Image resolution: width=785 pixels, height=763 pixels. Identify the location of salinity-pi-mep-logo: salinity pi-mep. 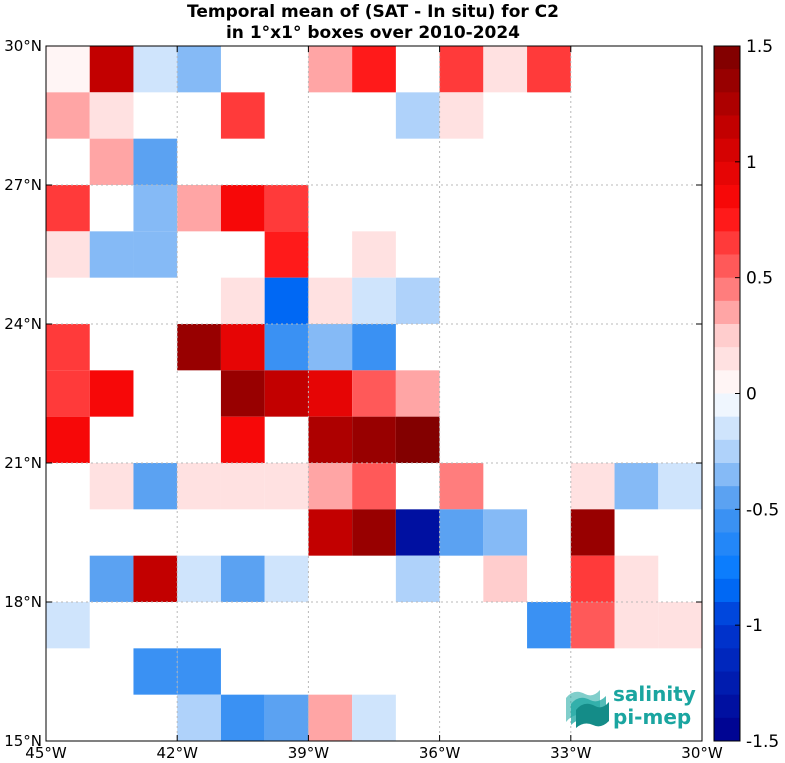
(631, 705).